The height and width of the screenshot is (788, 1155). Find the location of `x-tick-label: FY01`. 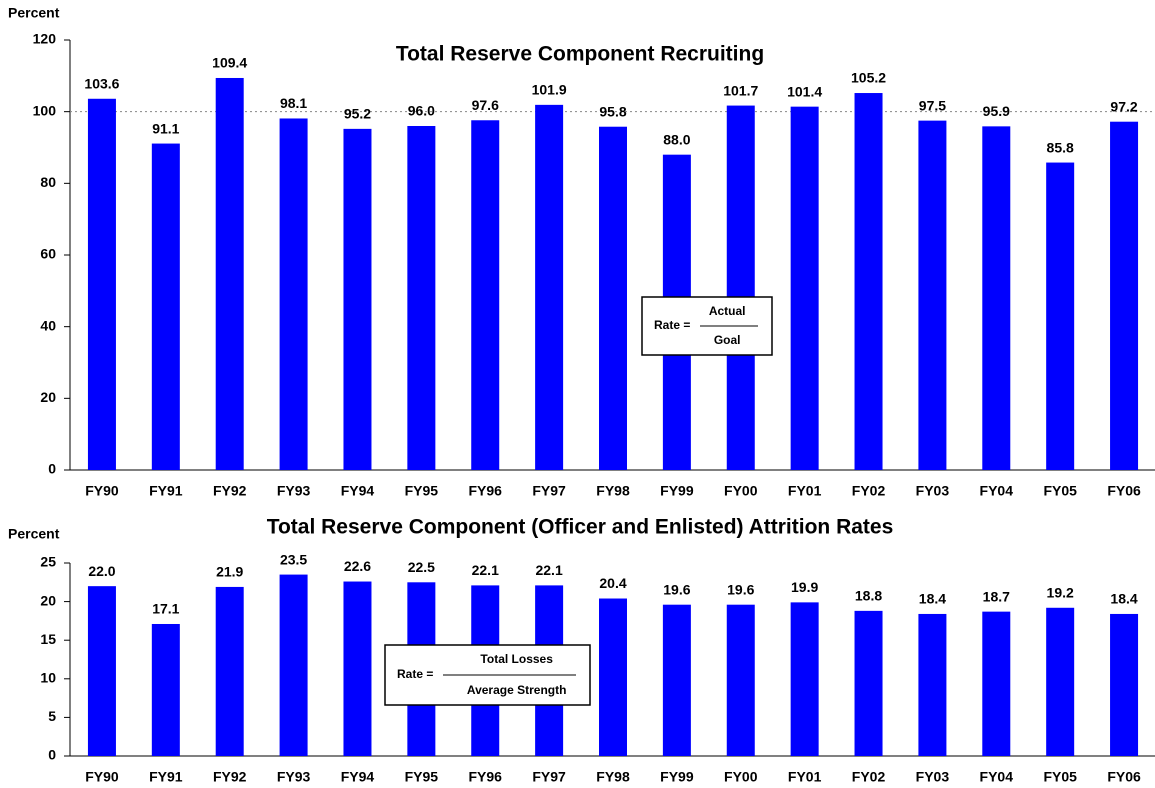

x-tick-label: FY01 is located at coordinates (805, 777).